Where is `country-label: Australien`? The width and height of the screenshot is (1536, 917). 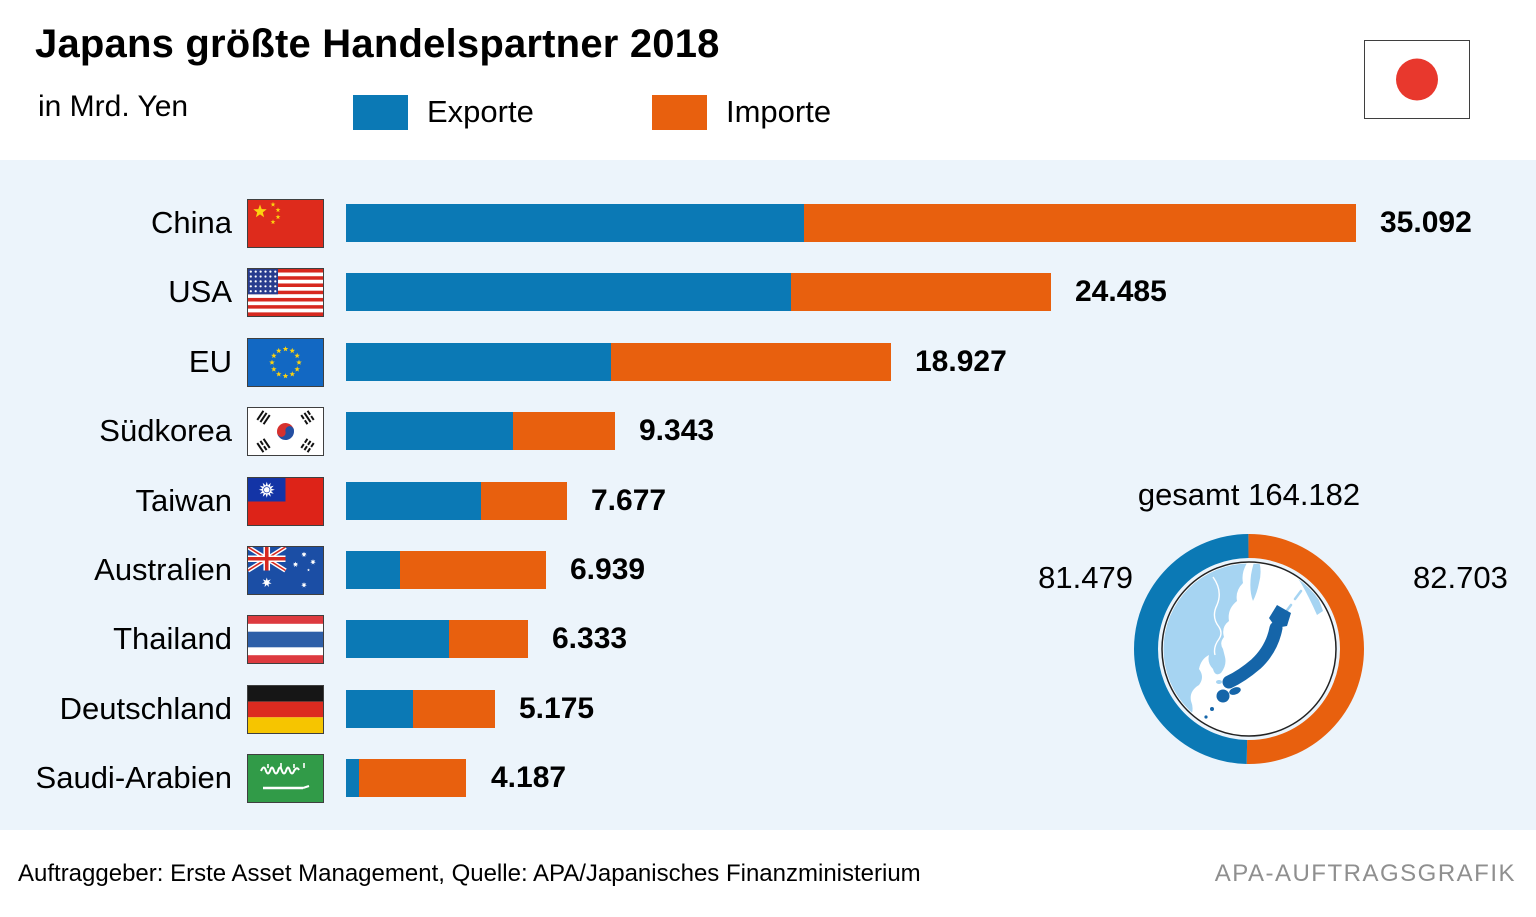 country-label: Australien is located at coordinates (163, 569).